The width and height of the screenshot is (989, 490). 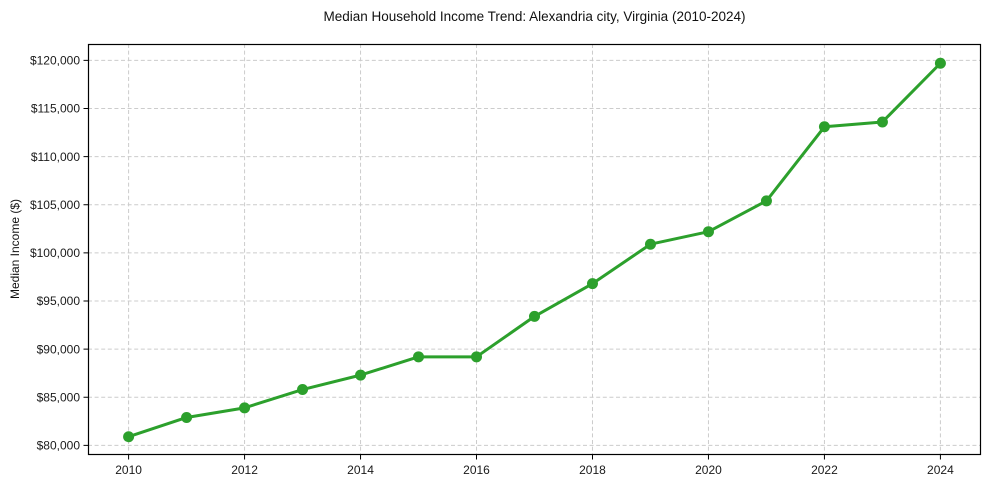 What do you see at coordinates (824, 127) in the screenshot?
I see `data-point-2022` at bounding box center [824, 127].